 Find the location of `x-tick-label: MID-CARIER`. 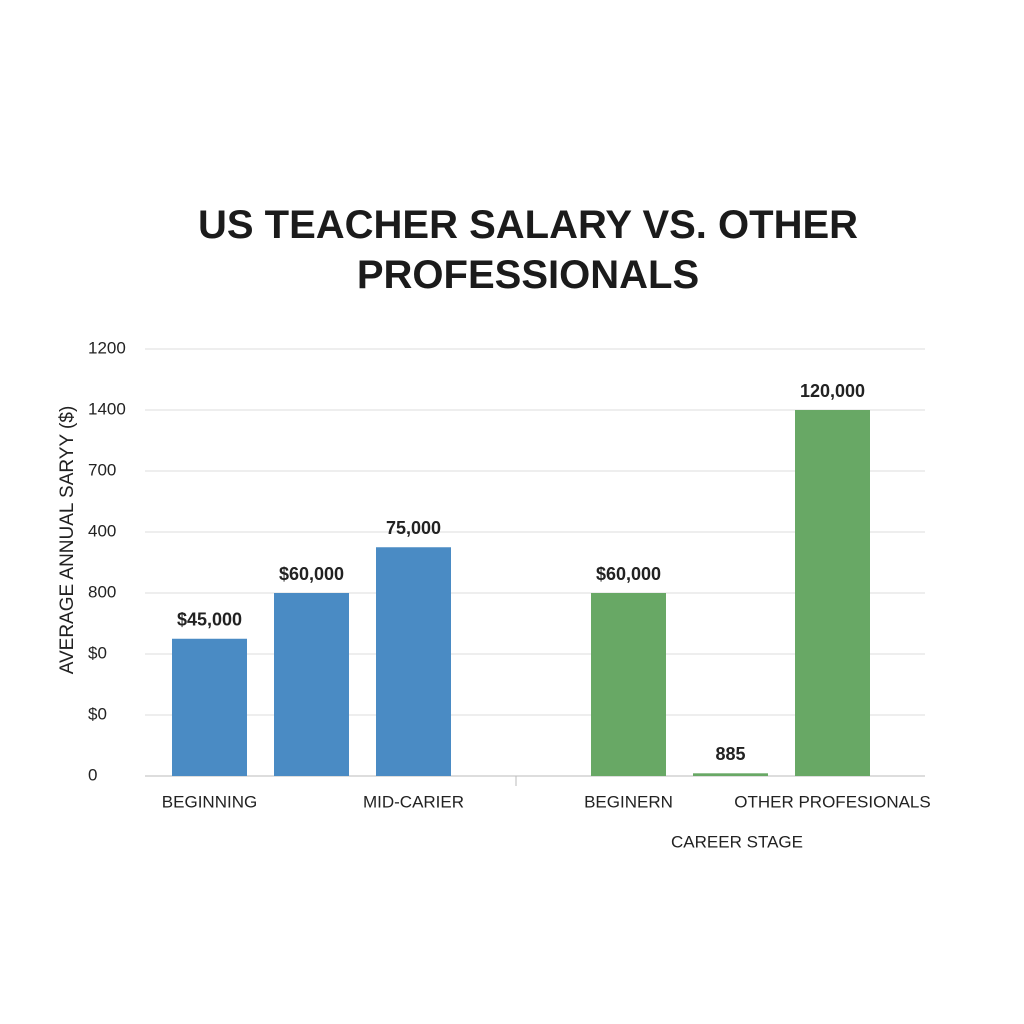

x-tick-label: MID-CARIER is located at coordinates (413, 801).